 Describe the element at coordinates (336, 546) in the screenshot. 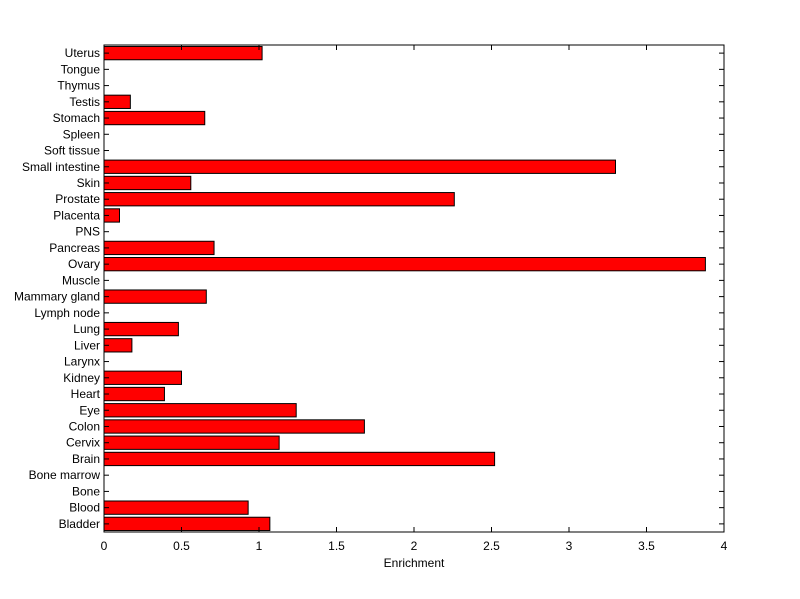

I see `x-tick-label: 1.5` at that location.